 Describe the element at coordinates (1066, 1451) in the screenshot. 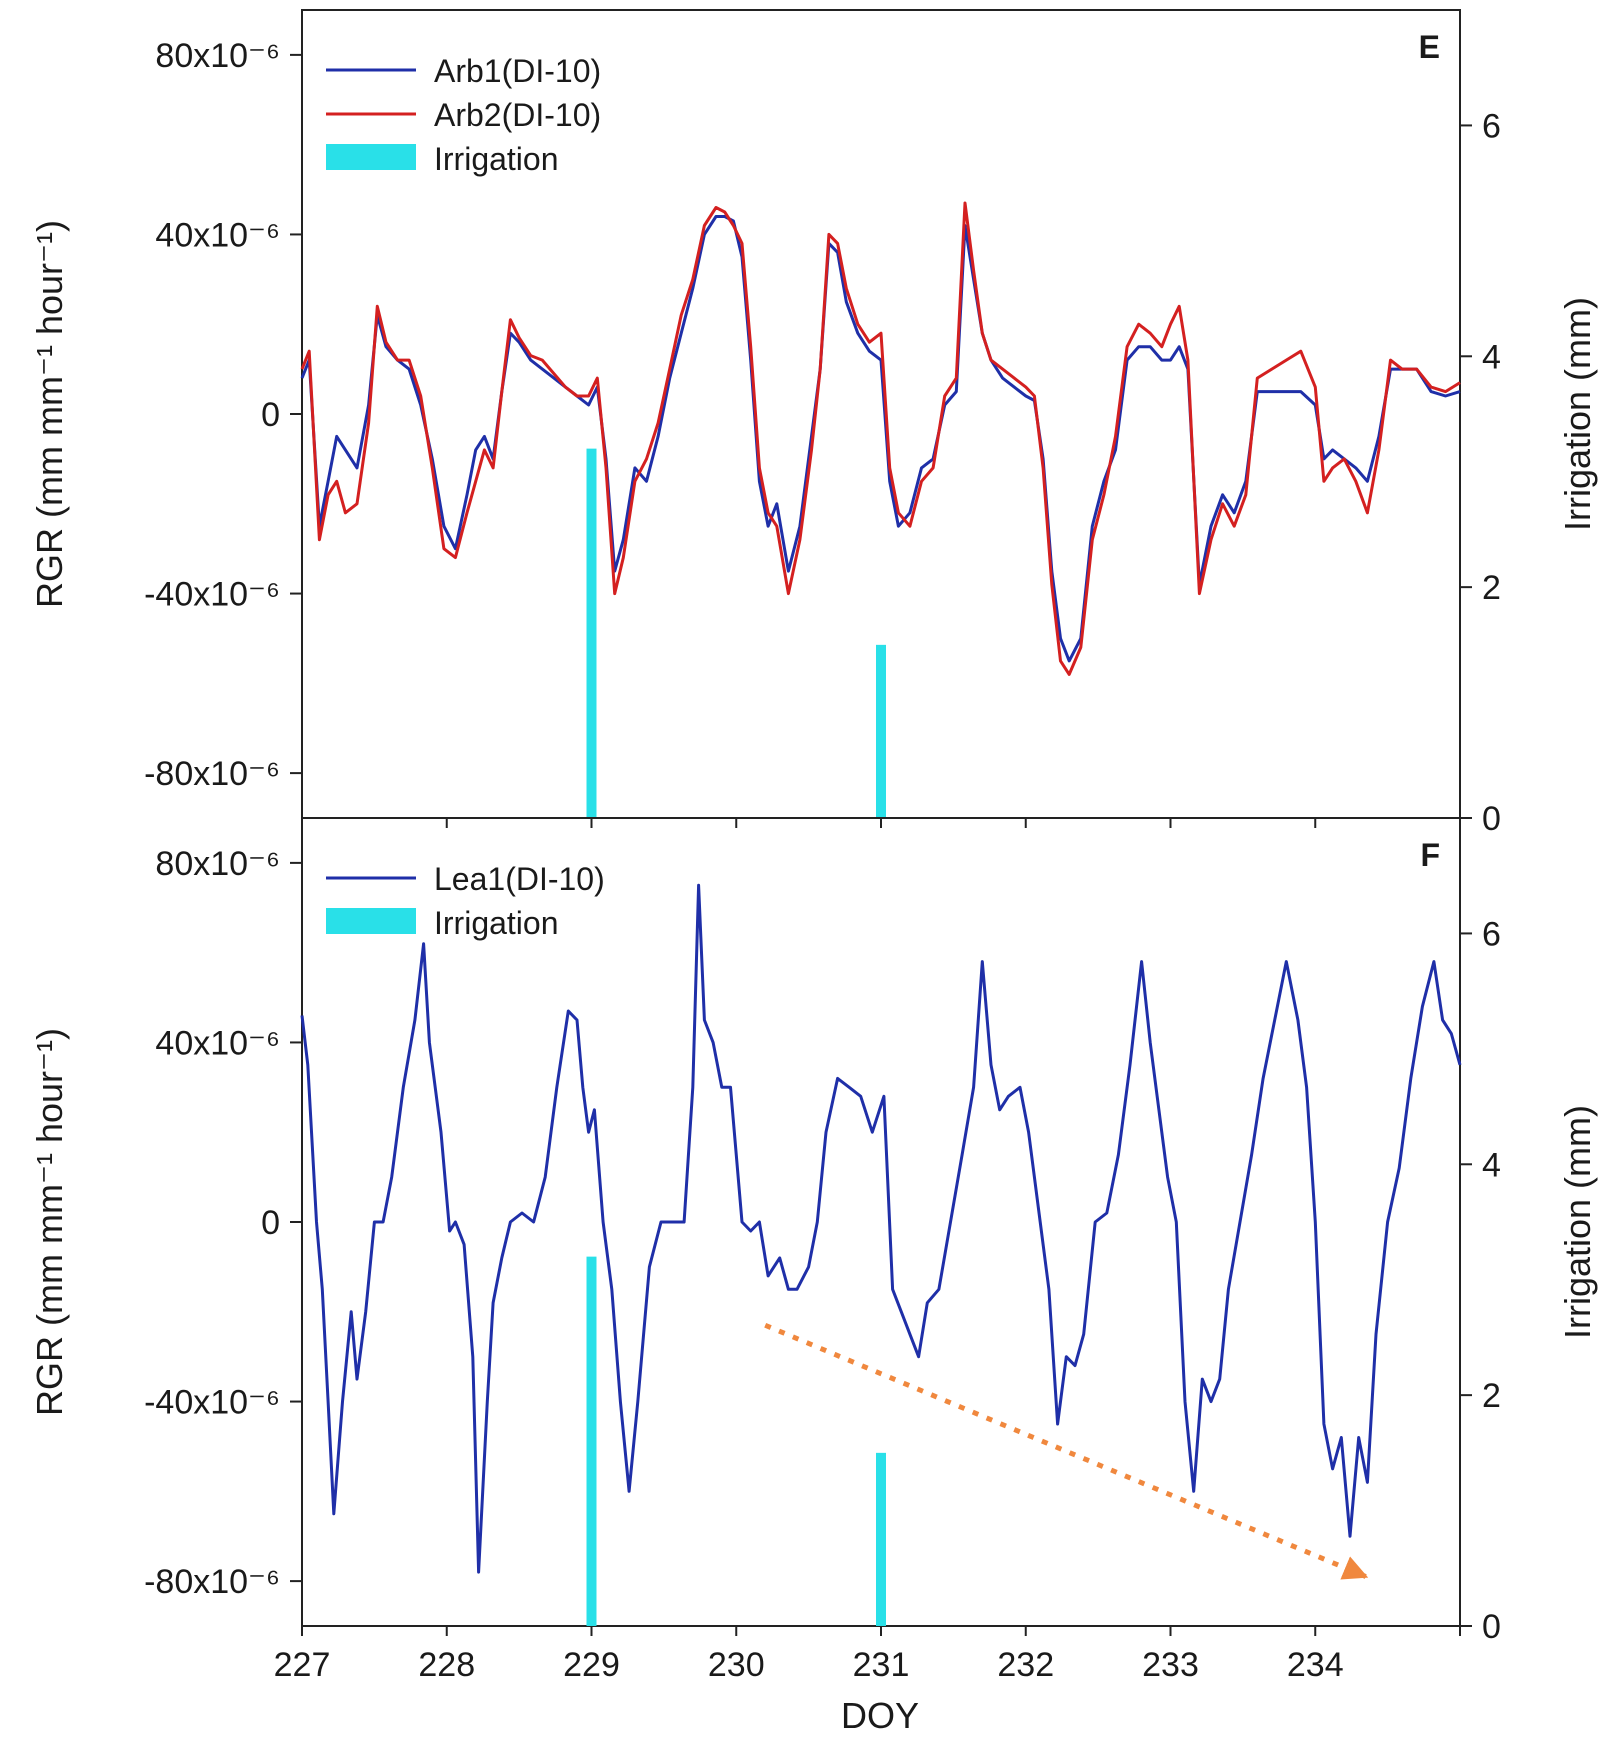

I see `trend-arrow` at that location.